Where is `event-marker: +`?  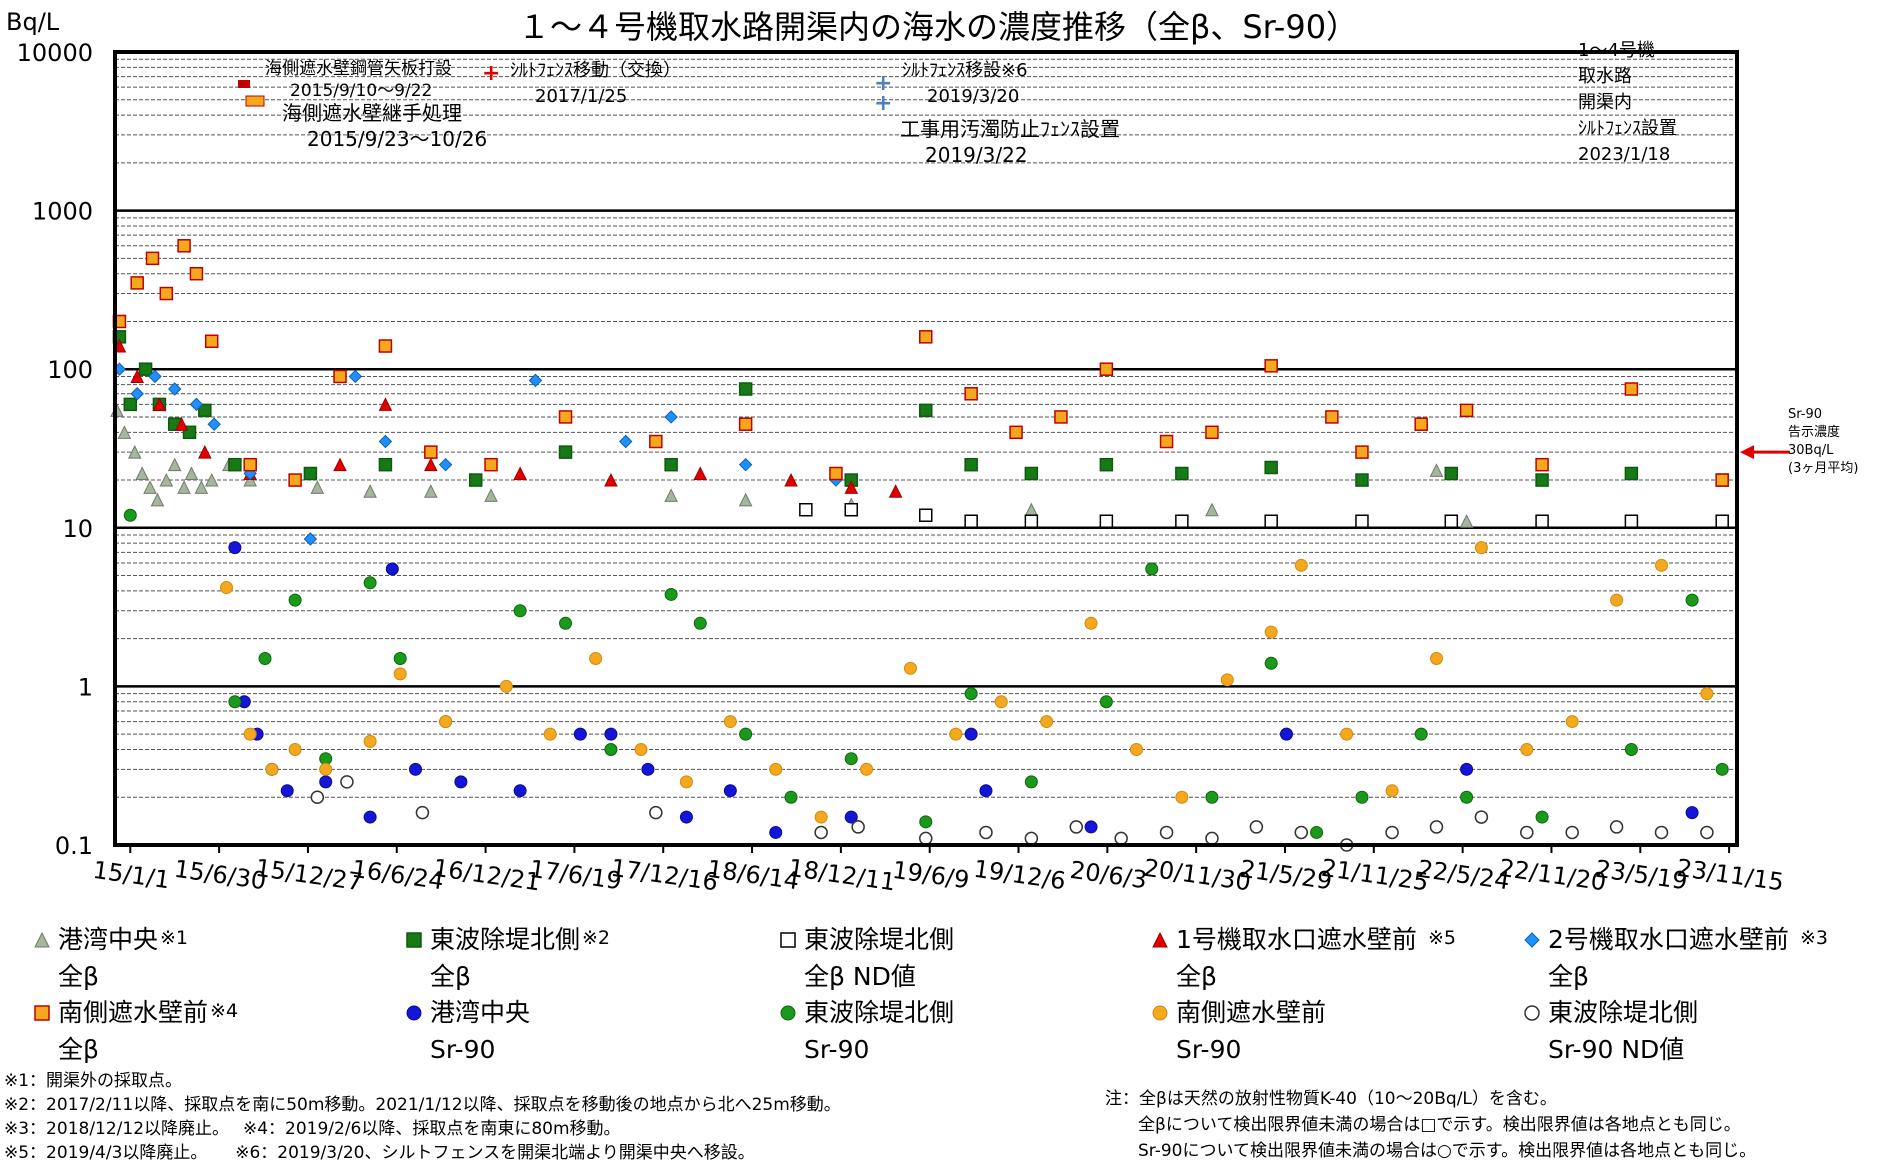
event-marker: + is located at coordinates (883, 103).